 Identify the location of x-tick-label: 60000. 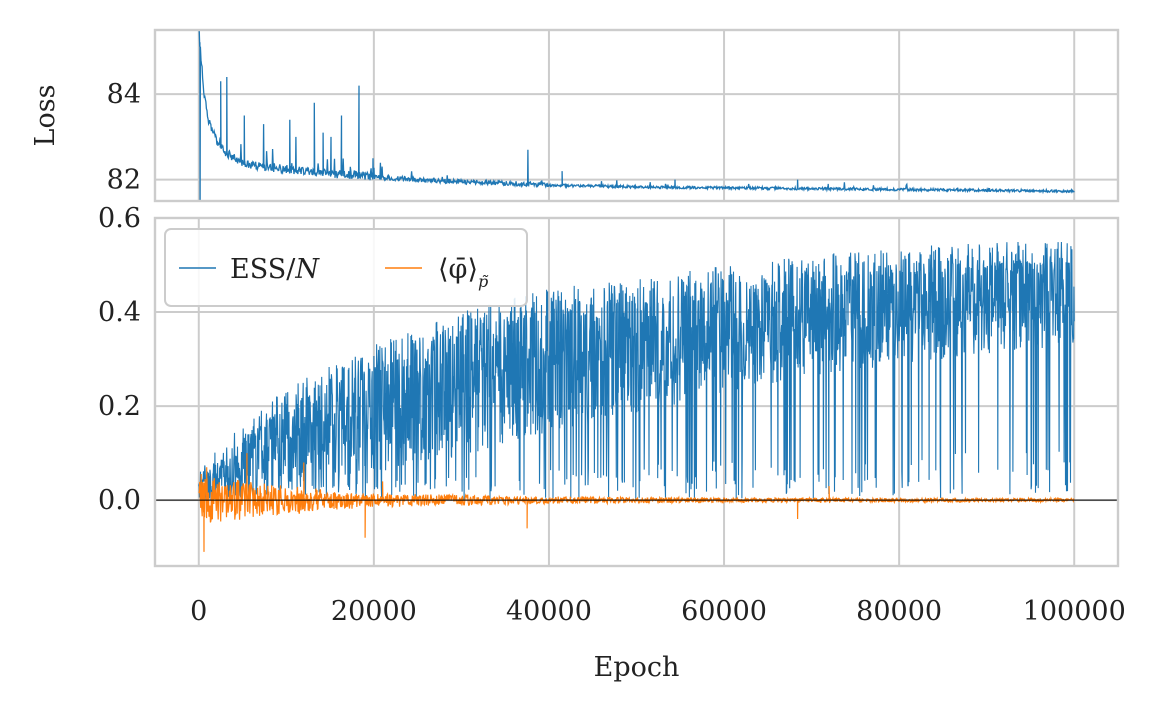
(724, 611).